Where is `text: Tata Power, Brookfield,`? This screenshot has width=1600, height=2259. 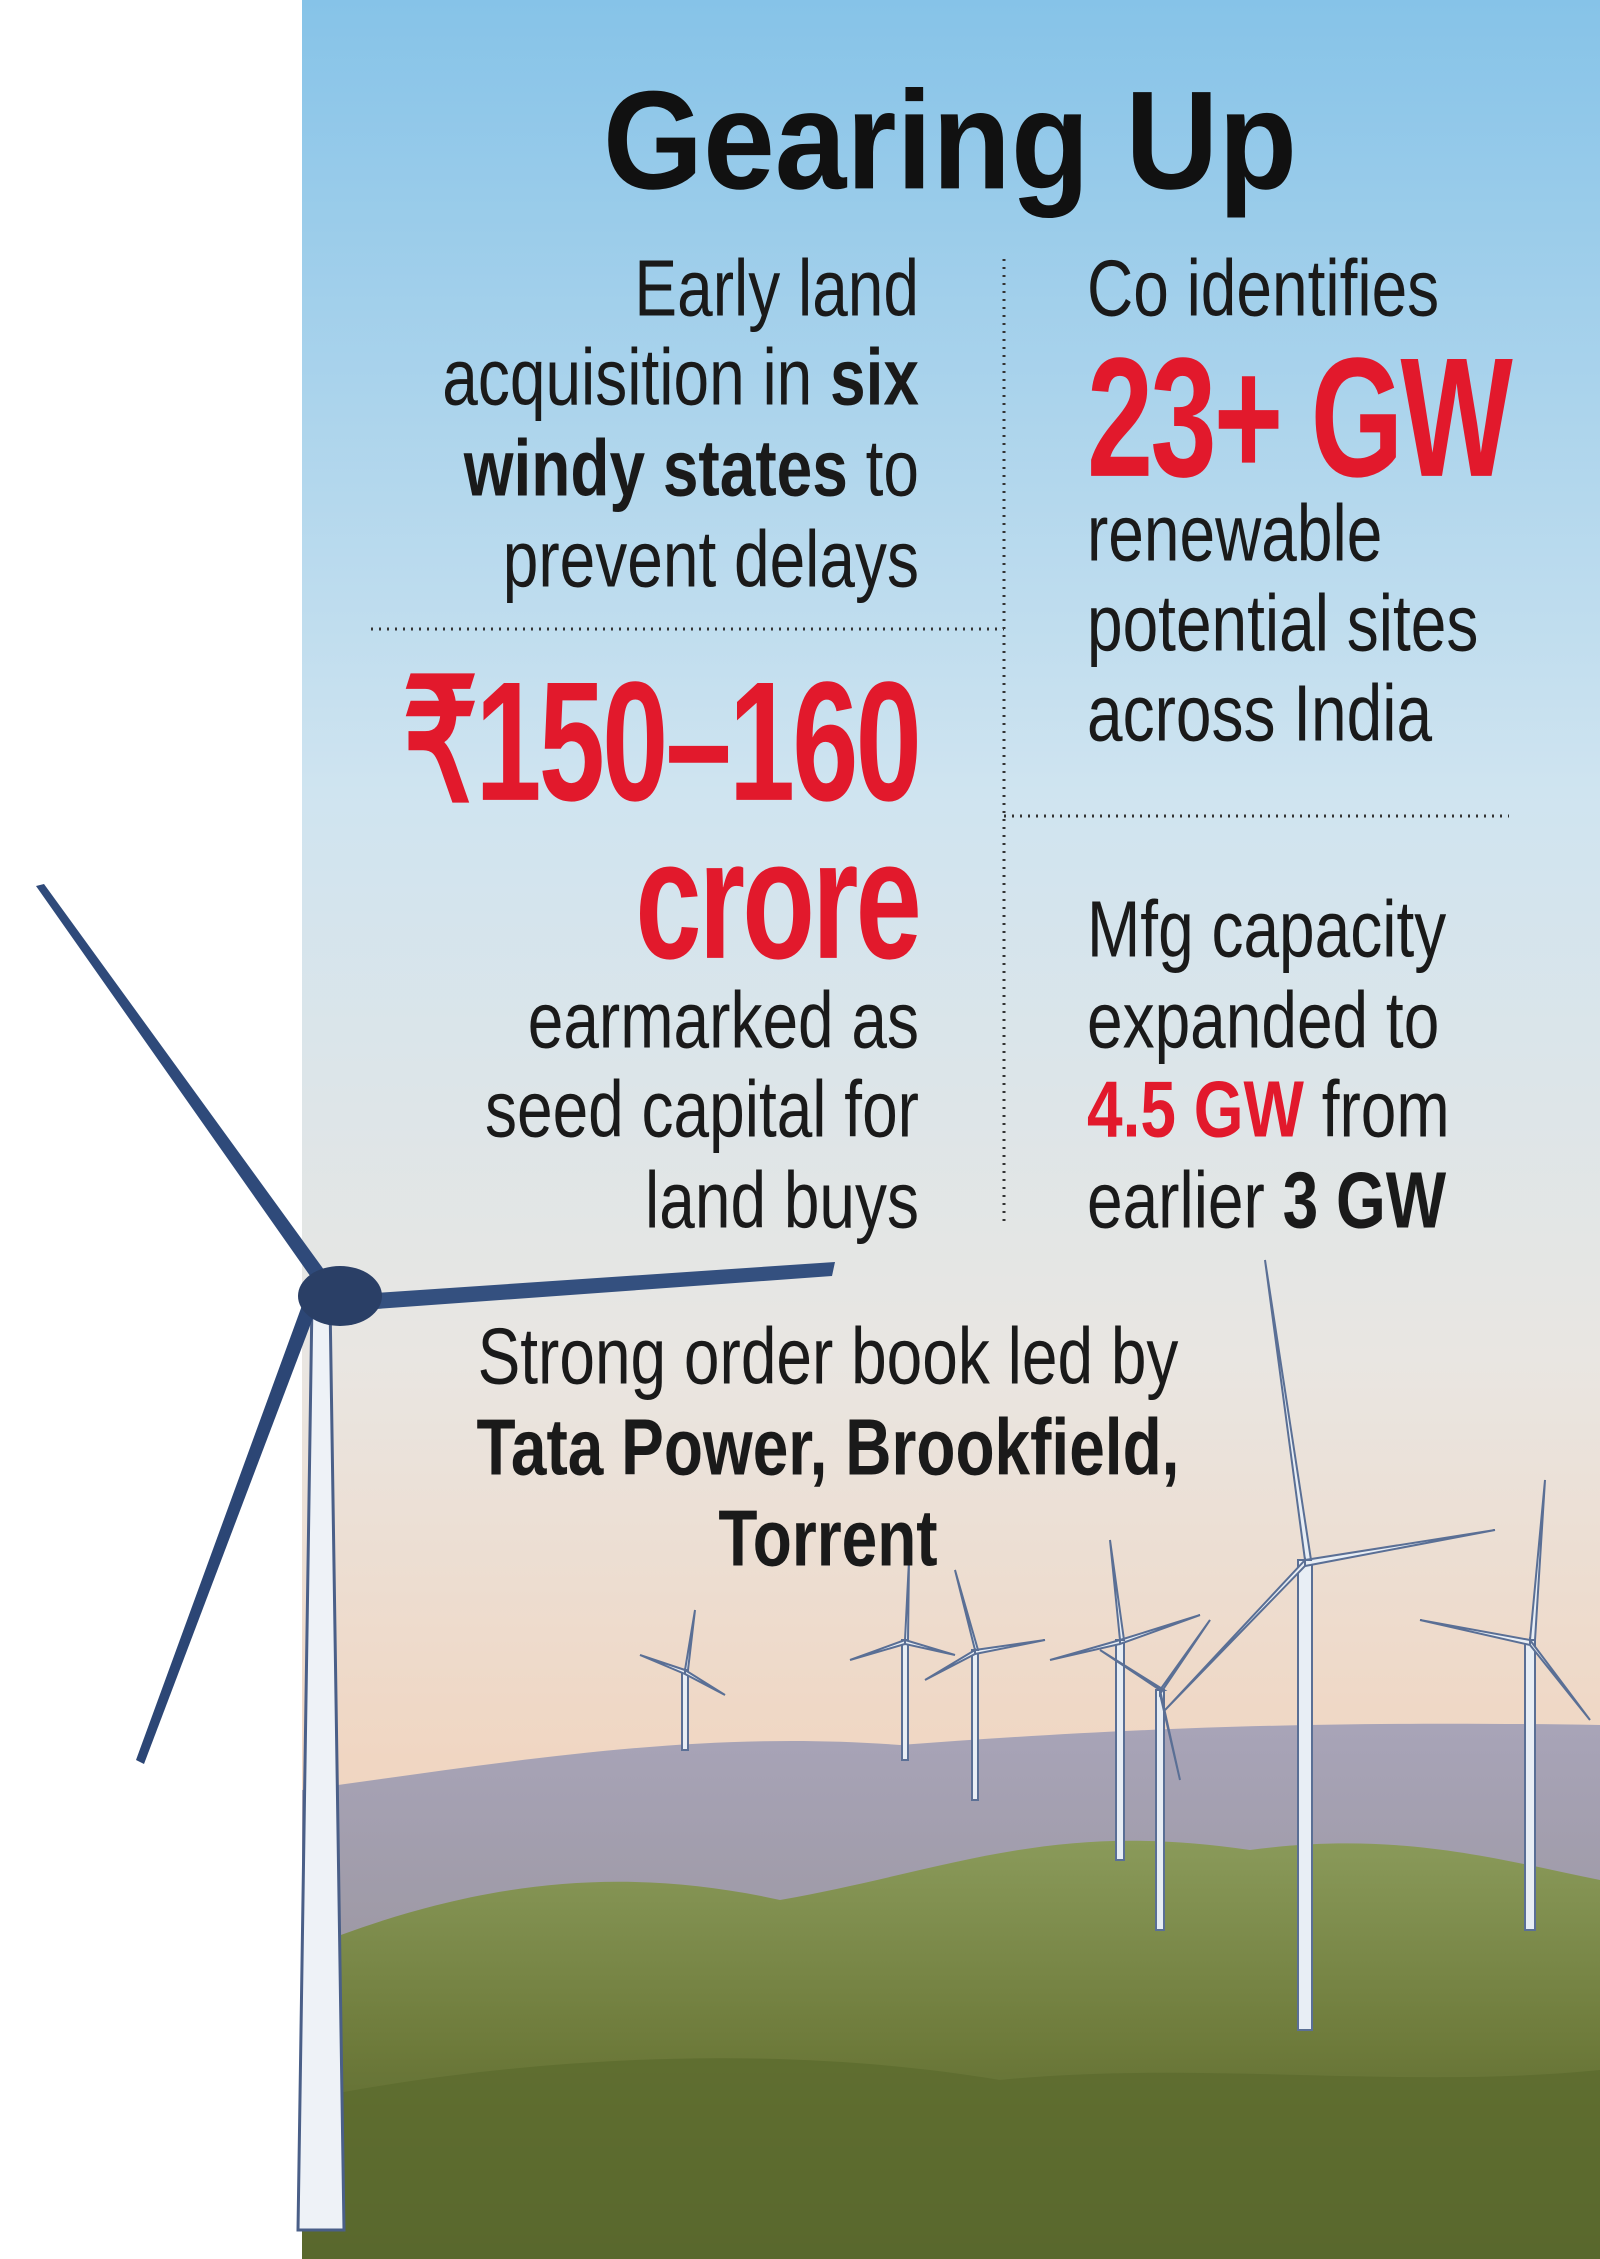
text: Tata Power, Brookfield, is located at coordinates (828, 1446).